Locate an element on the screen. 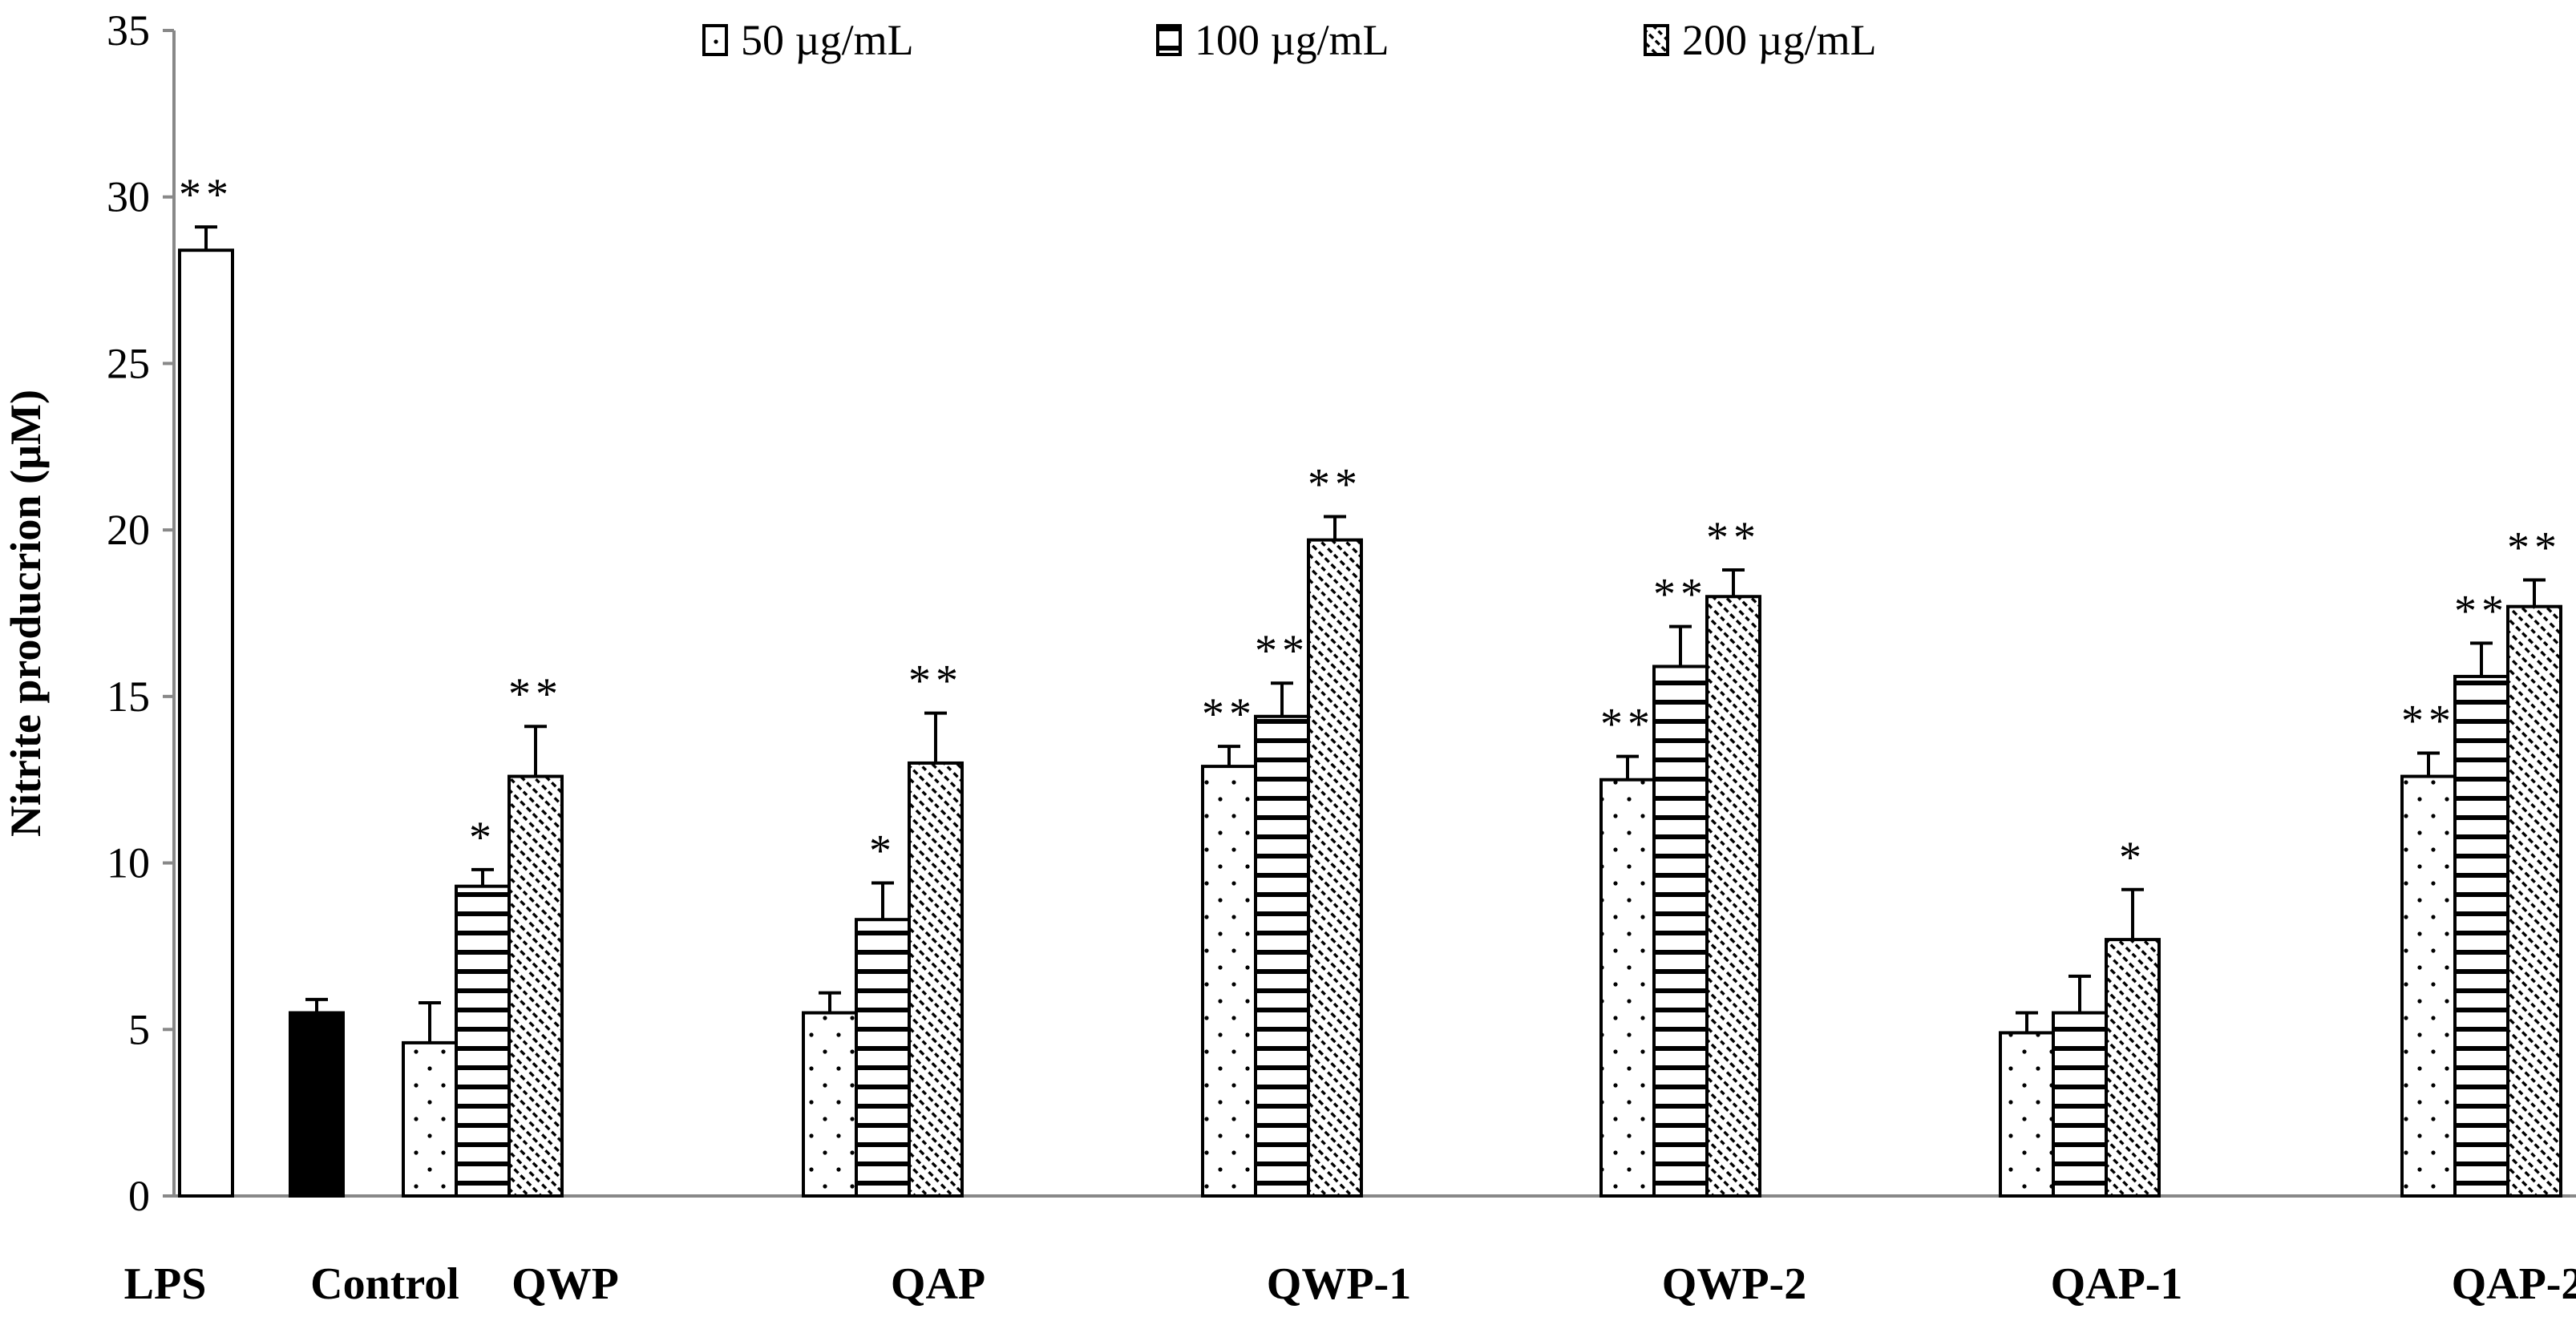 This screenshot has width=2576, height=1317. legend-item-200: 200 µg/mL is located at coordinates (1760, 40).